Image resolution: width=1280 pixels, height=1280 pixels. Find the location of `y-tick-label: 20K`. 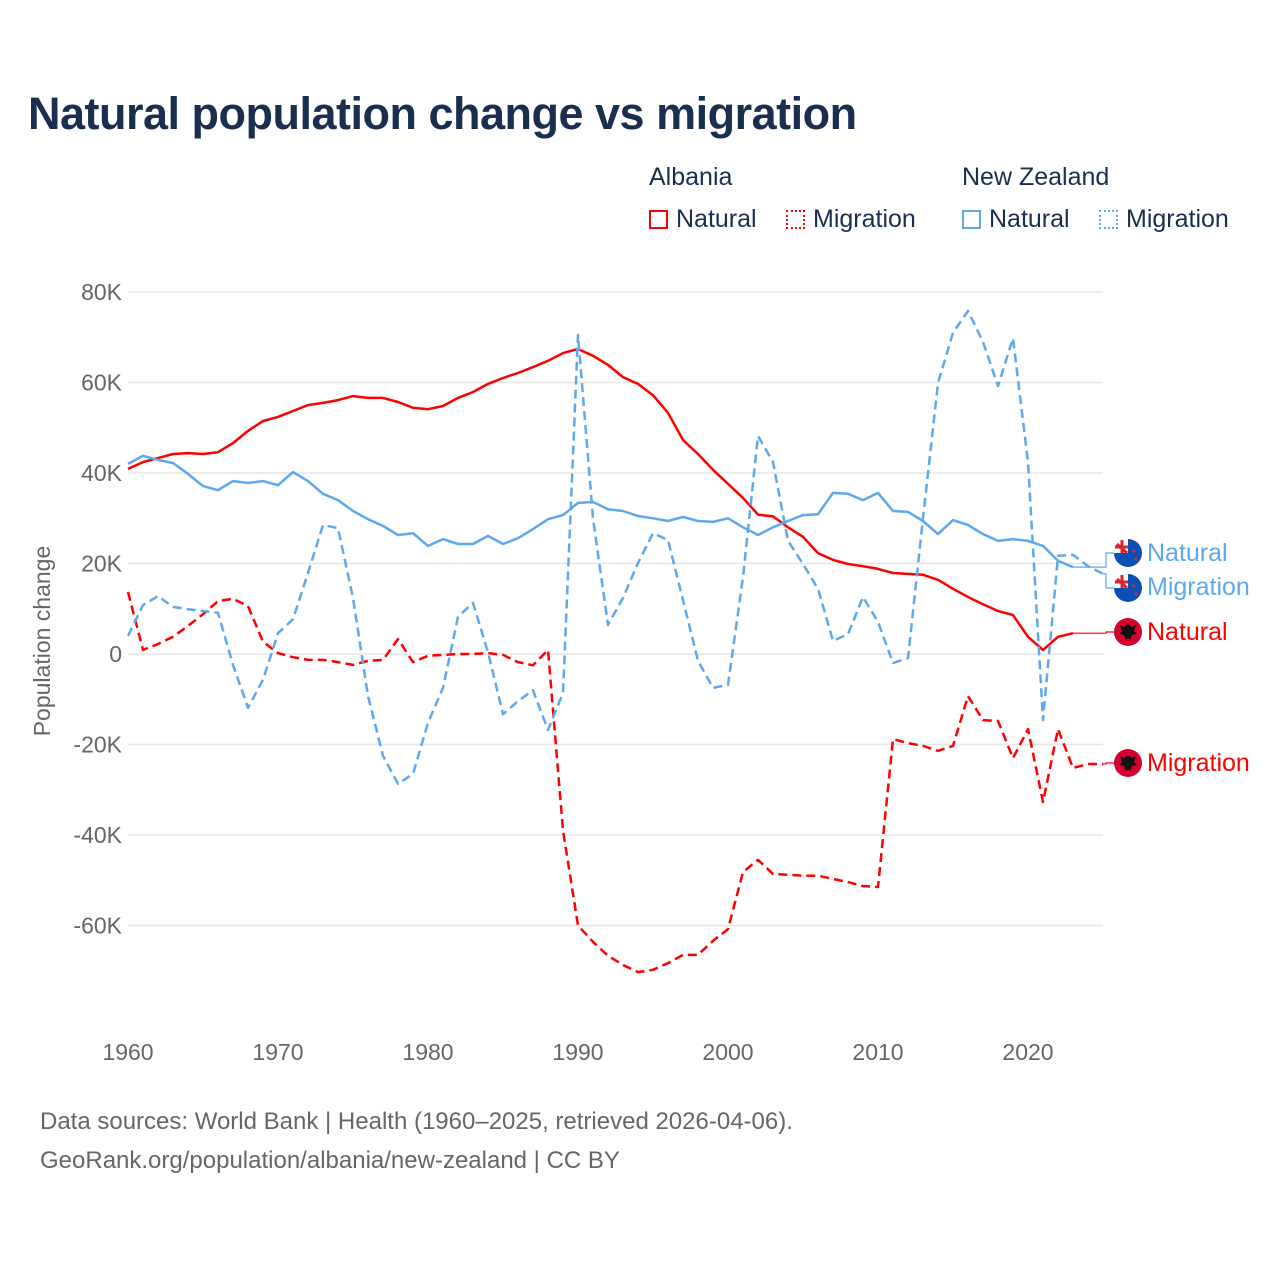

y-tick-label: 20K is located at coordinates (102, 564).